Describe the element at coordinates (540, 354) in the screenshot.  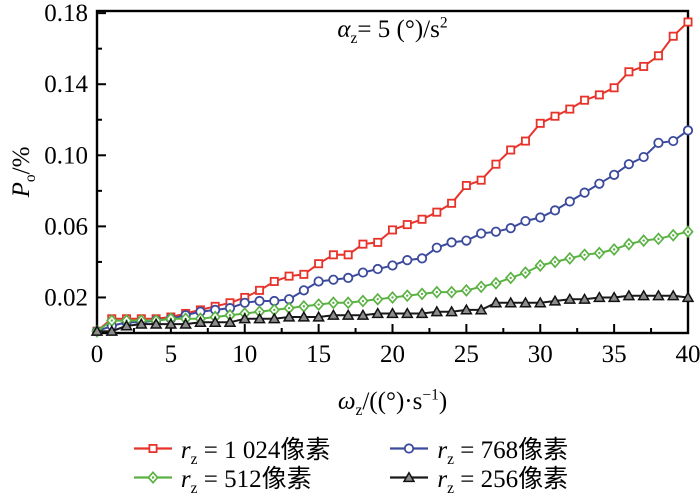
I see `svg-text: 30` at that location.